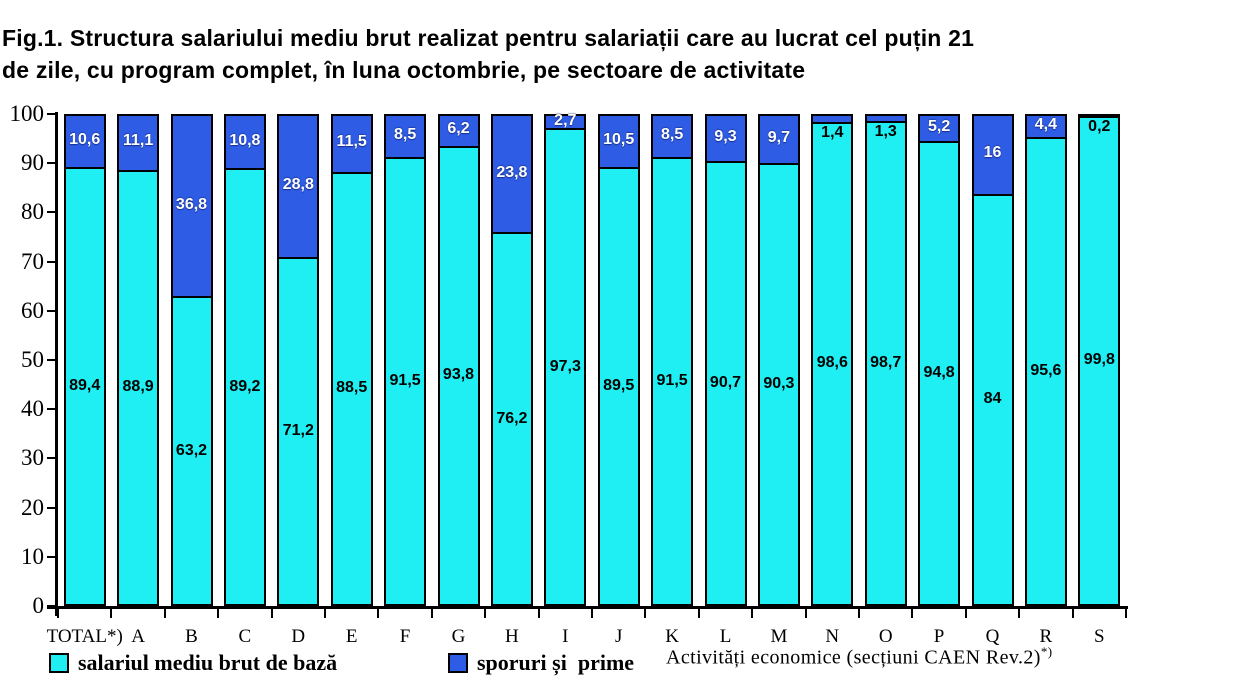 This screenshot has width=1233, height=700. Describe the element at coordinates (1099, 636) in the screenshot. I see `x-category-label: S` at that location.